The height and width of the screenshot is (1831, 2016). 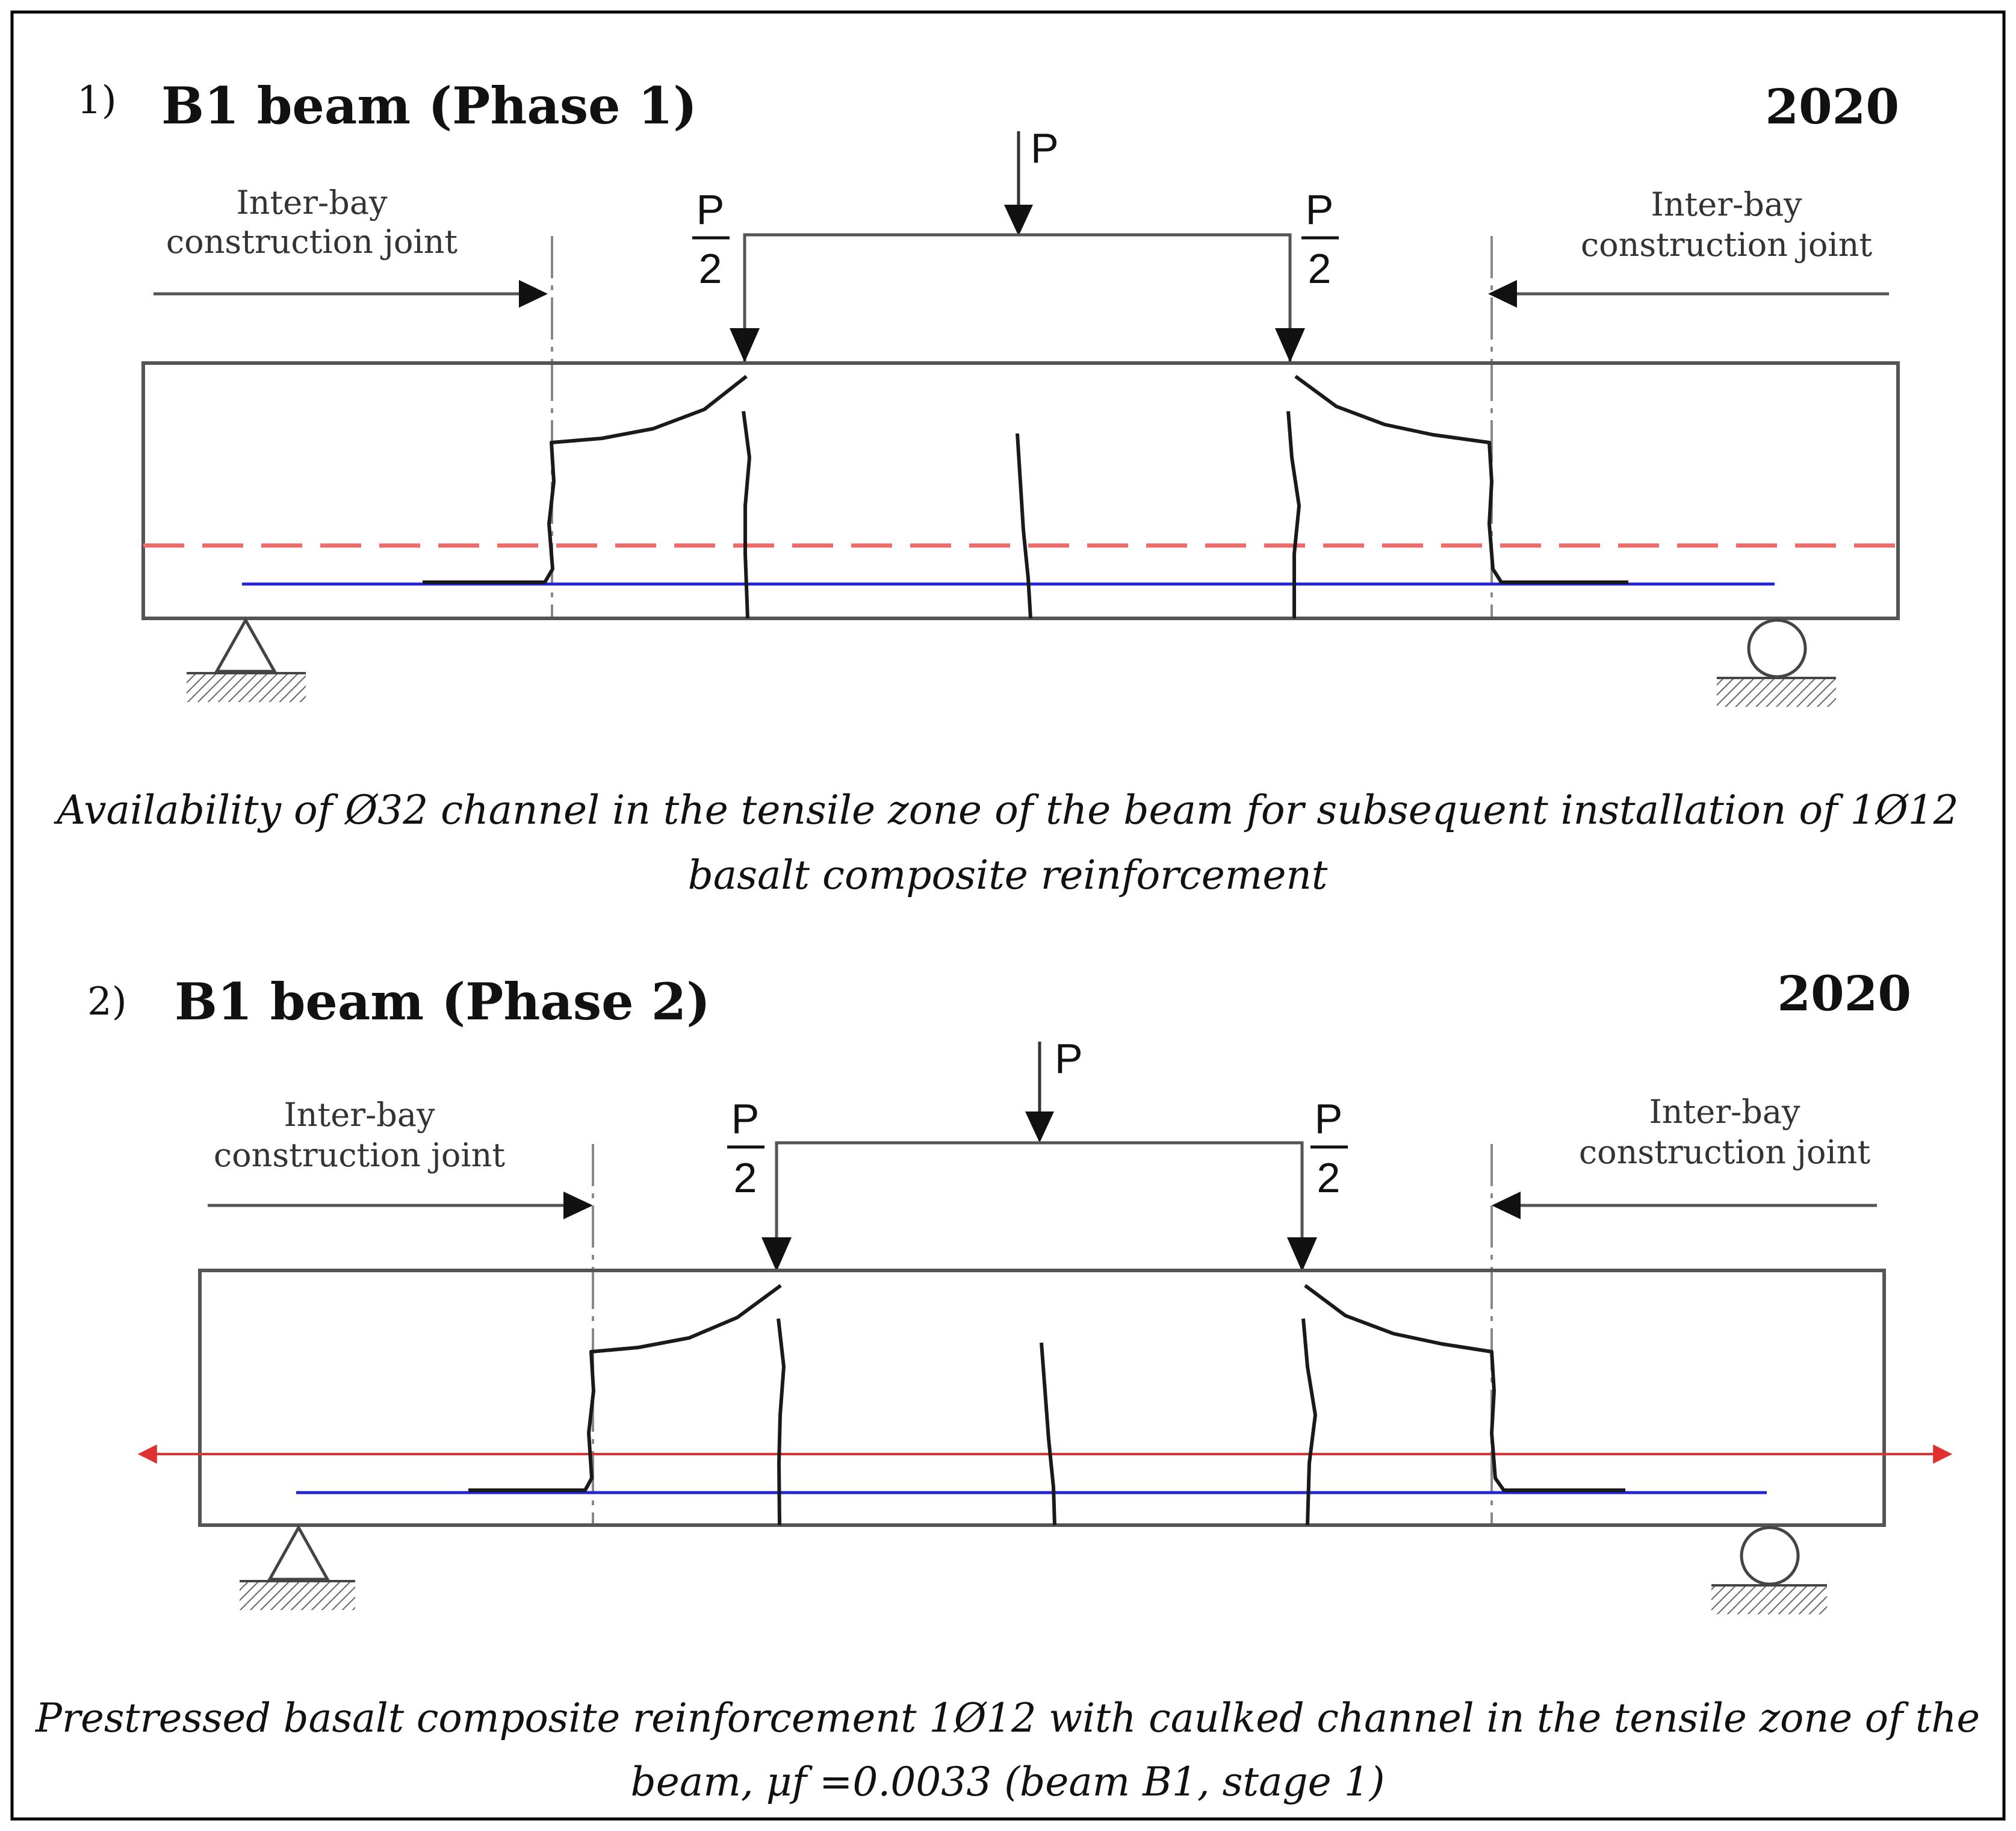 I want to click on panel-1-number: 1), so click(x=97, y=101).